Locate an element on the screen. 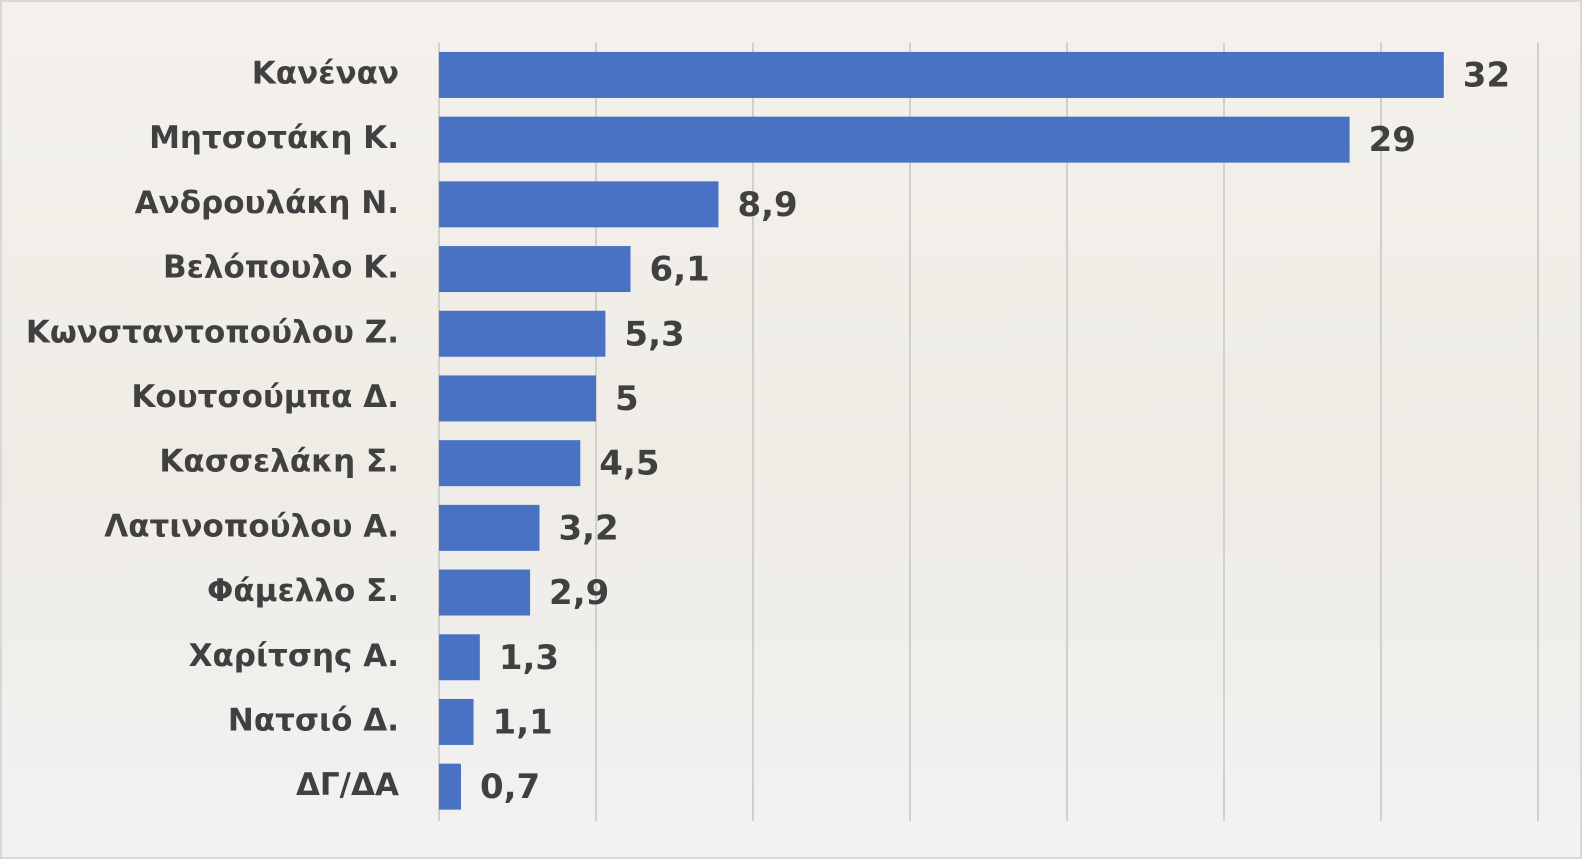 This screenshot has height=859, width=1582. y-tick-label: ΔΓ/ΔΑ is located at coordinates (347, 785).